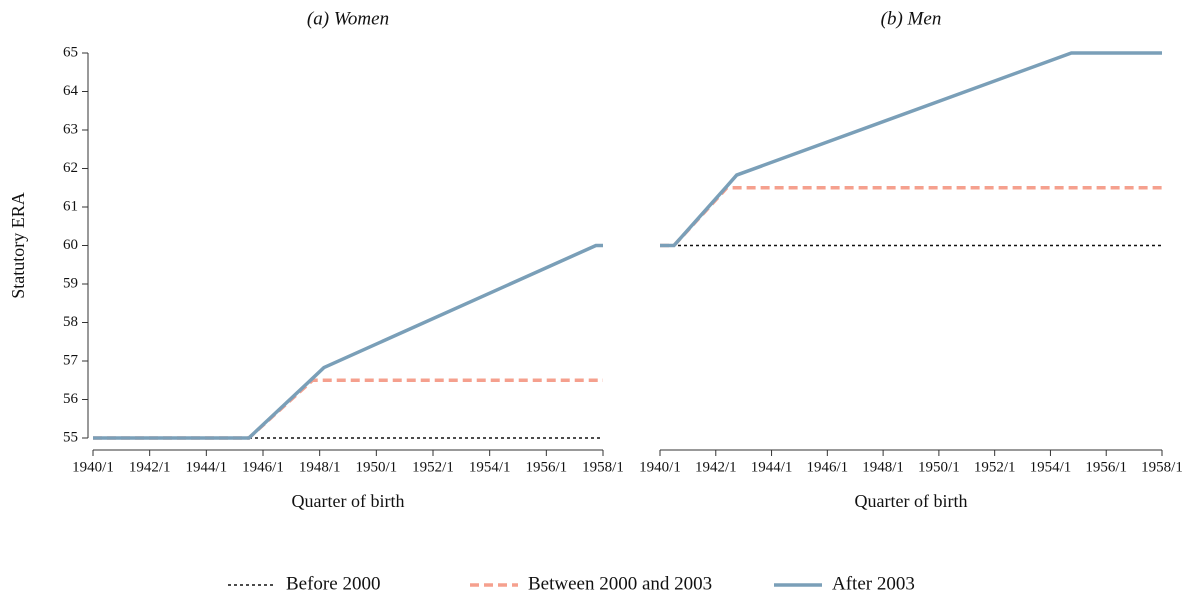  Describe the element at coordinates (873, 583) in the screenshot. I see `legend-label: After 2003` at that location.